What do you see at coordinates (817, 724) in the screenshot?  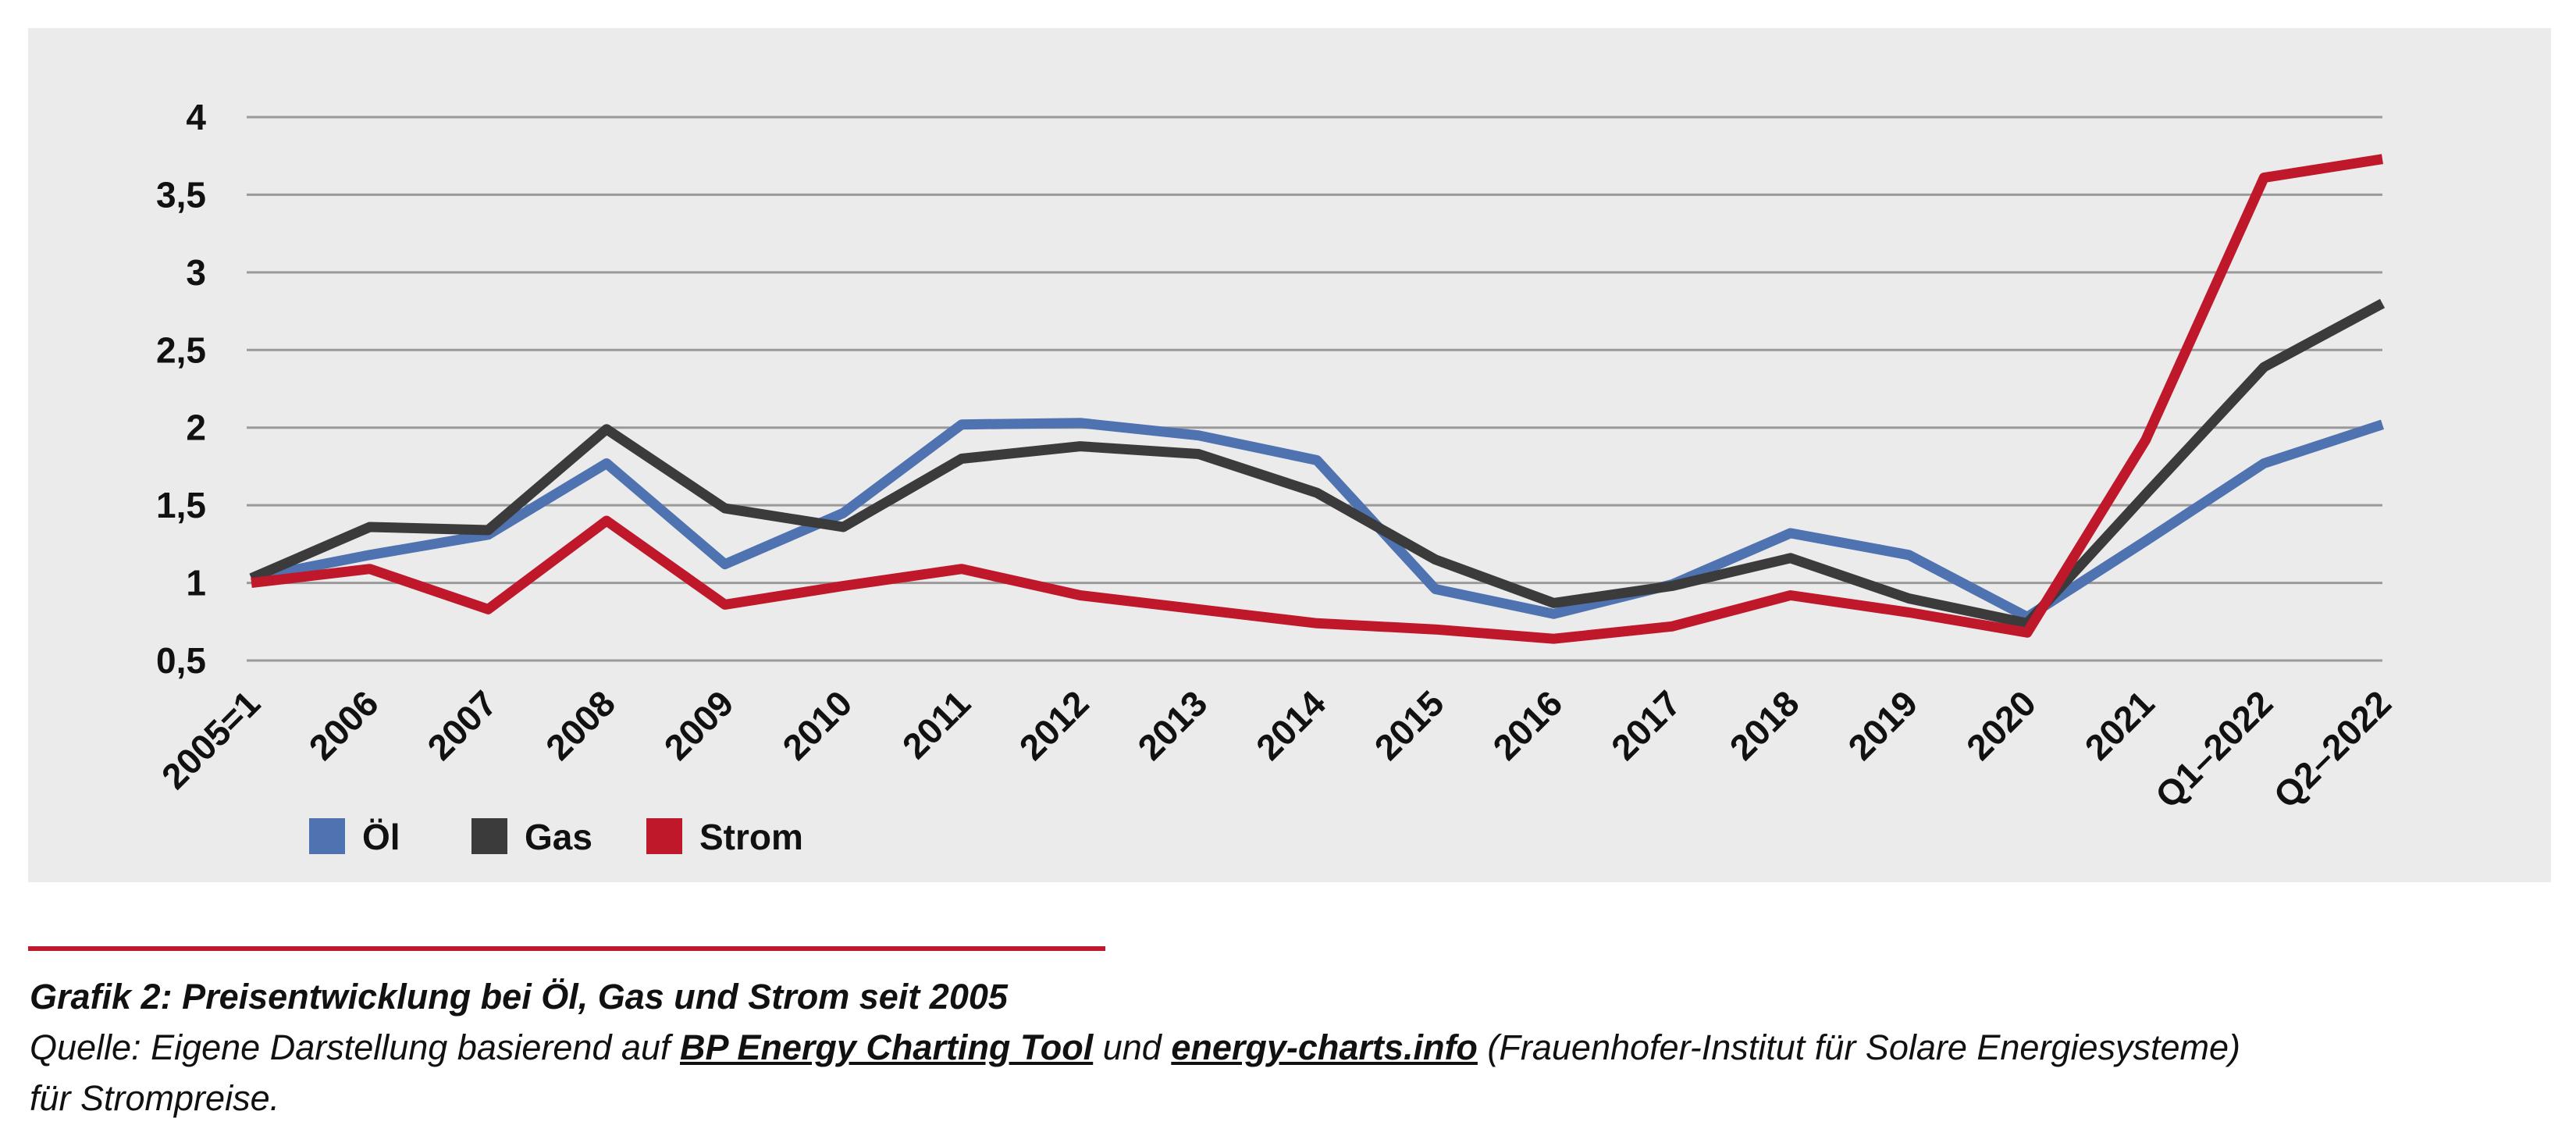 I see `x-tick-label: 2010` at bounding box center [817, 724].